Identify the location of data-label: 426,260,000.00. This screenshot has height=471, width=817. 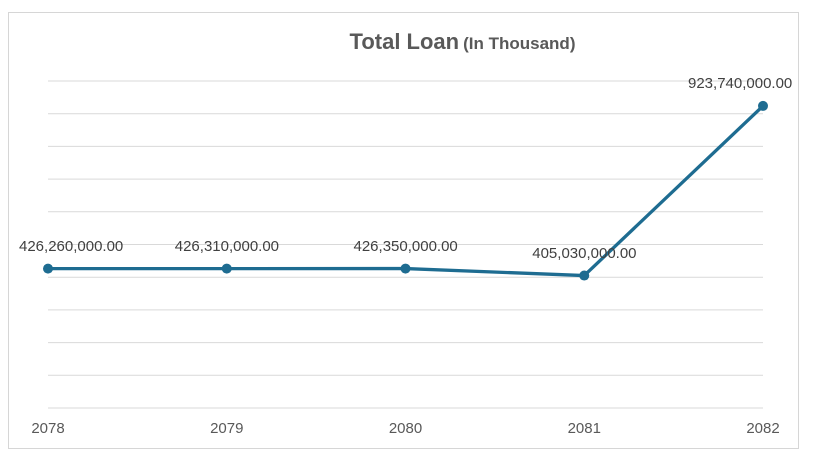
(71, 246).